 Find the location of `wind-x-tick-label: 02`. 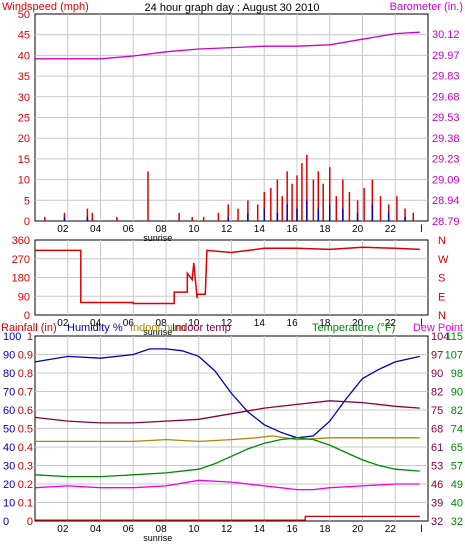

wind-x-tick-label: 02 is located at coordinates (63, 229).